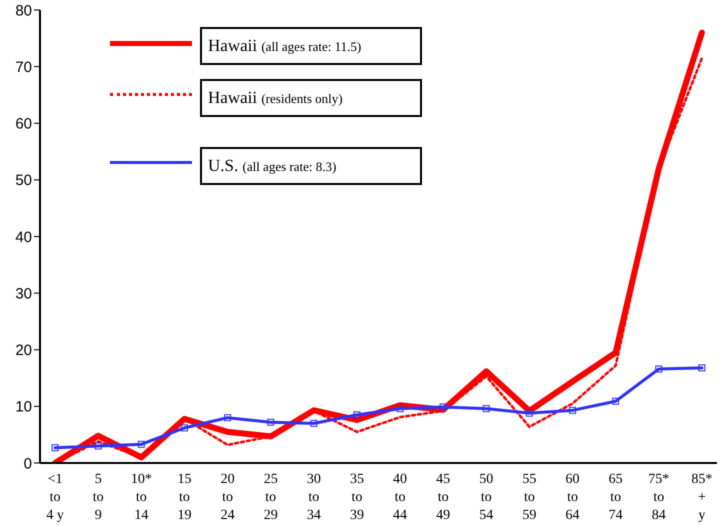  What do you see at coordinates (357, 497) in the screenshot?
I see `x-tick-label: 35 to 39` at bounding box center [357, 497].